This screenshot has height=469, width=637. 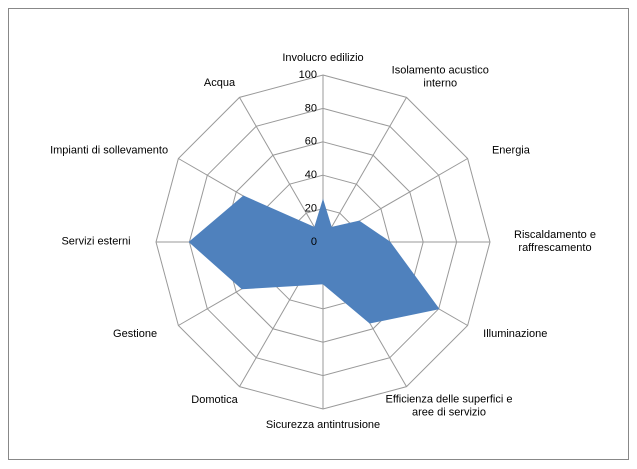 I want to click on category-label: Illuminazione, so click(x=515, y=333).